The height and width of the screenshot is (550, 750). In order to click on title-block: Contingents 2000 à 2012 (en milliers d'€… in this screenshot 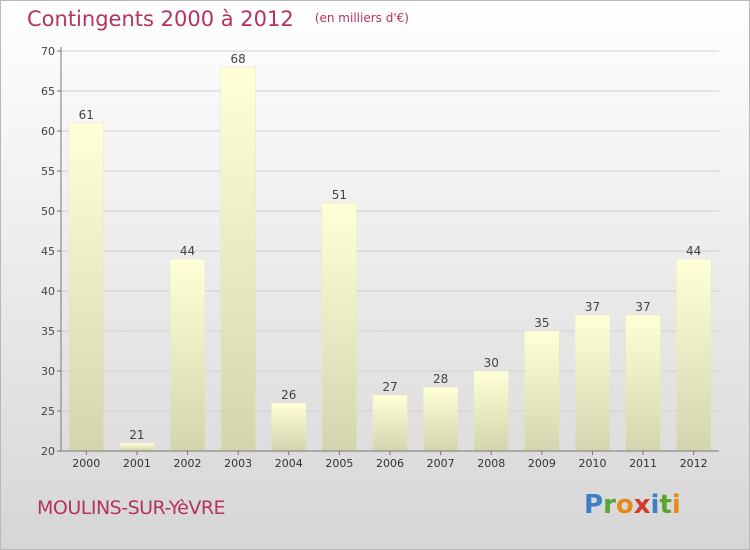, I will do `click(218, 19)`.